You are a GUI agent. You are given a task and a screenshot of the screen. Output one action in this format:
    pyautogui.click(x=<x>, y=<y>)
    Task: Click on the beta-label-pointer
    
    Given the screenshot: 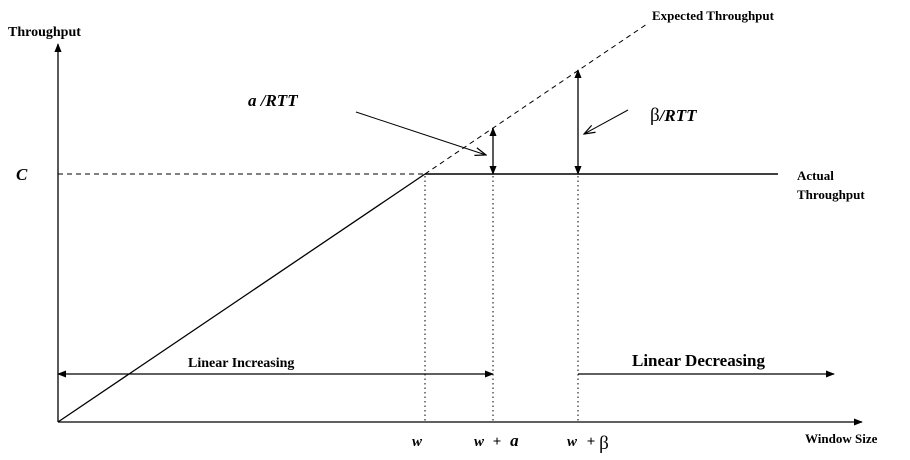 What is the action you would take?
    pyautogui.click(x=606, y=121)
    